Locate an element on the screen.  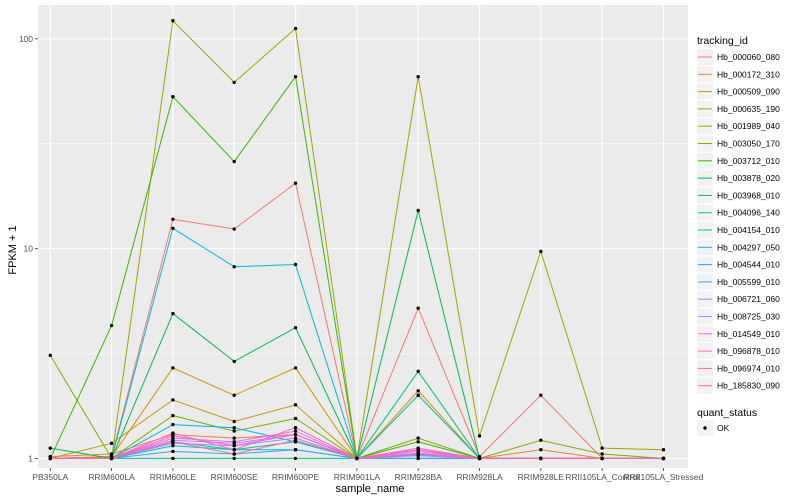
legend-label: Hb_185830_090 is located at coordinates (748, 386).